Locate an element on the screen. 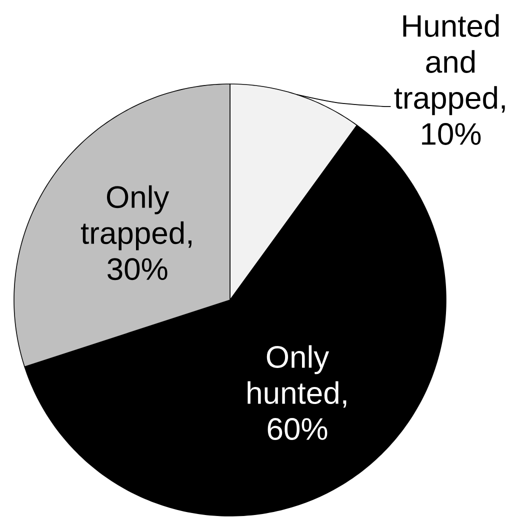 The image size is (517, 520). data-label: Hunted and trapped, 10% is located at coordinates (449, 79).